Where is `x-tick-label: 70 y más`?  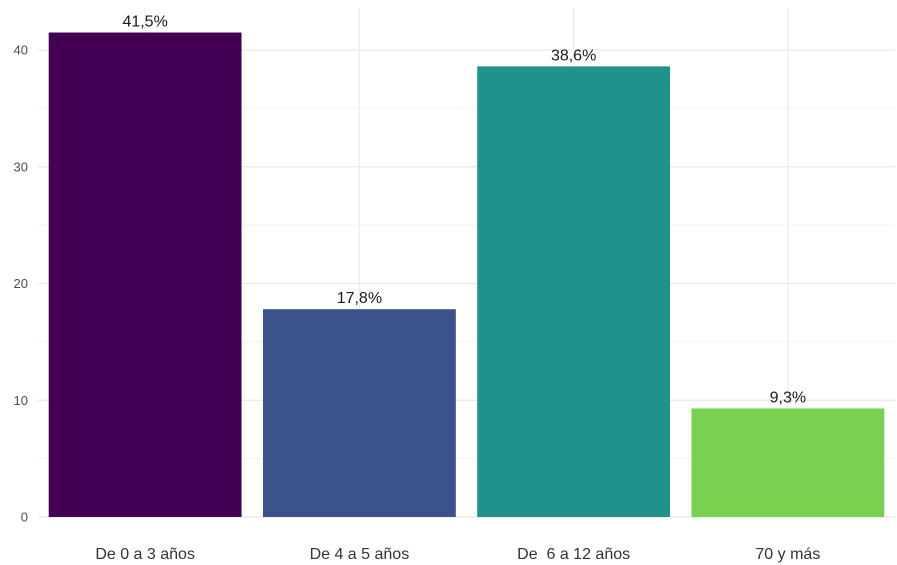
x-tick-label: 70 y más is located at coordinates (787, 554).